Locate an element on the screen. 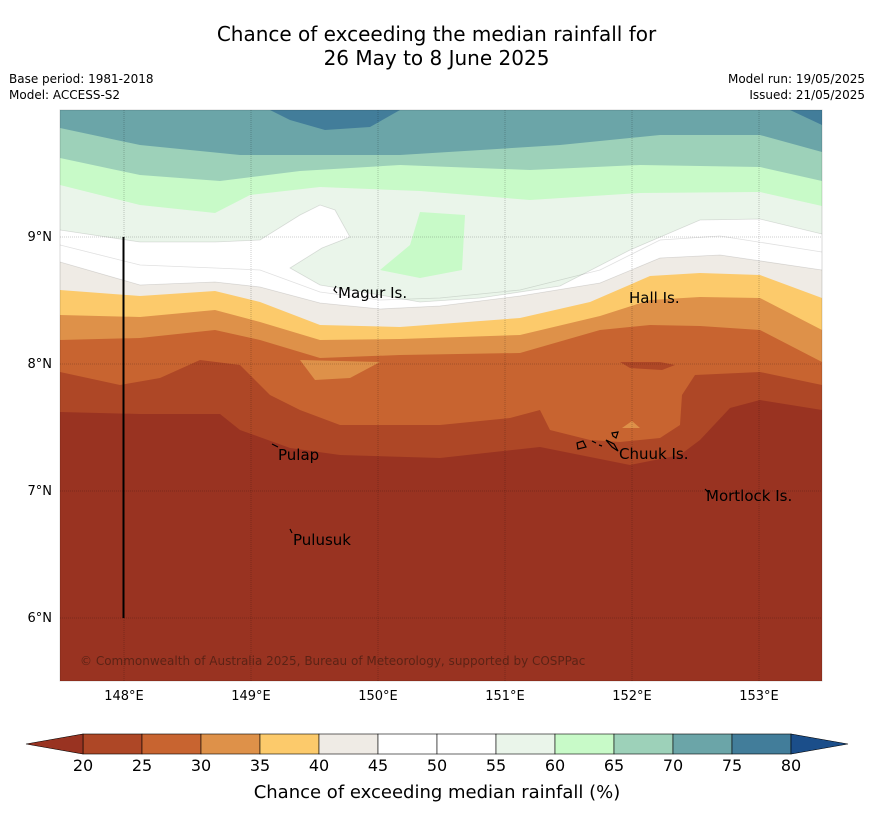 This screenshot has width=873, height=816. colorbar-tick-50: 50 is located at coordinates (437, 765).